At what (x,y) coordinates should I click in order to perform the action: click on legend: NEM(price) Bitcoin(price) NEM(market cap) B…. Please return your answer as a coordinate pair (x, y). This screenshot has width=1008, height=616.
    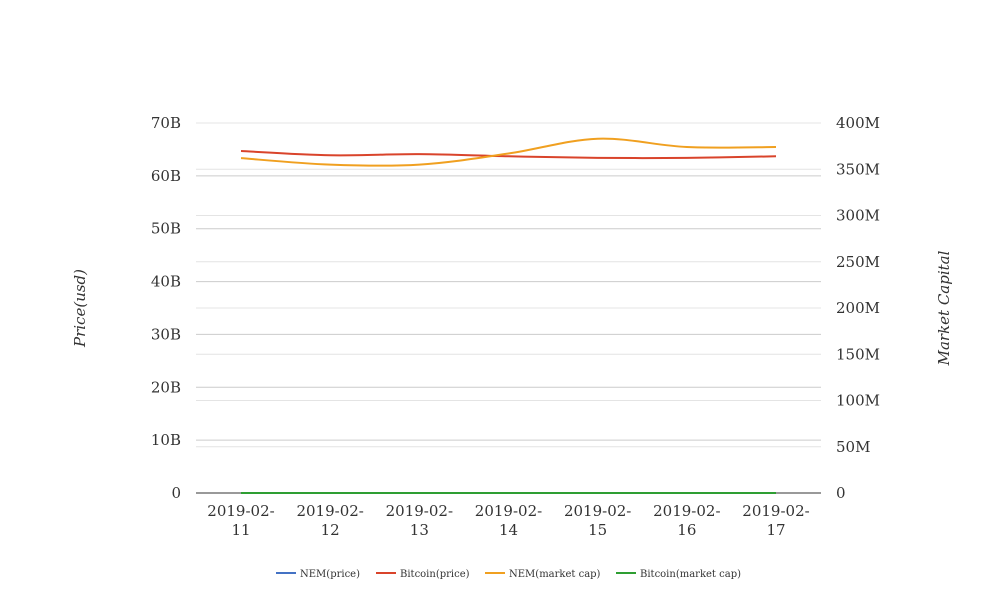
    Looking at the image, I should click on (508, 574).